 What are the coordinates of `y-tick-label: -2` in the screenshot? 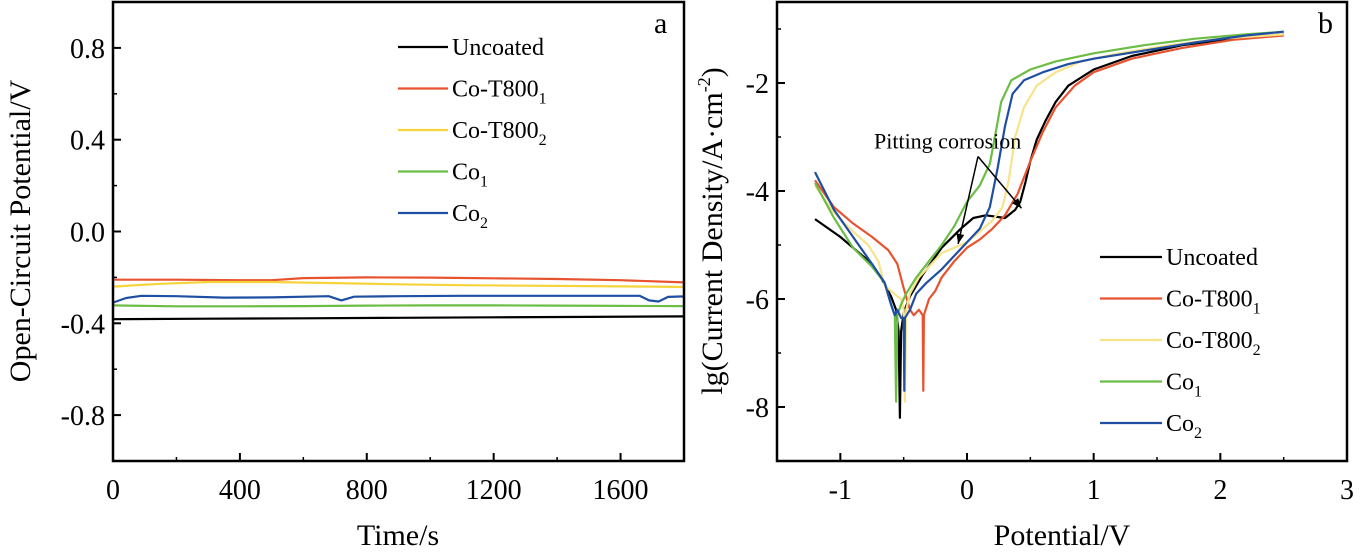 It's located at (757, 84).